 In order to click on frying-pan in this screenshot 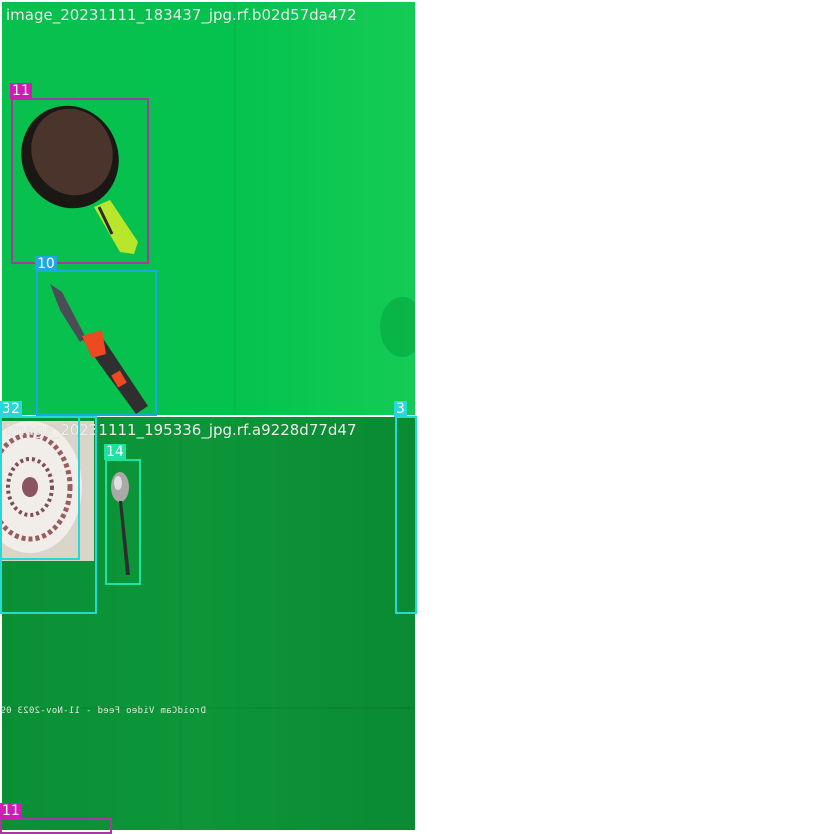, I will do `click(79, 179)`.